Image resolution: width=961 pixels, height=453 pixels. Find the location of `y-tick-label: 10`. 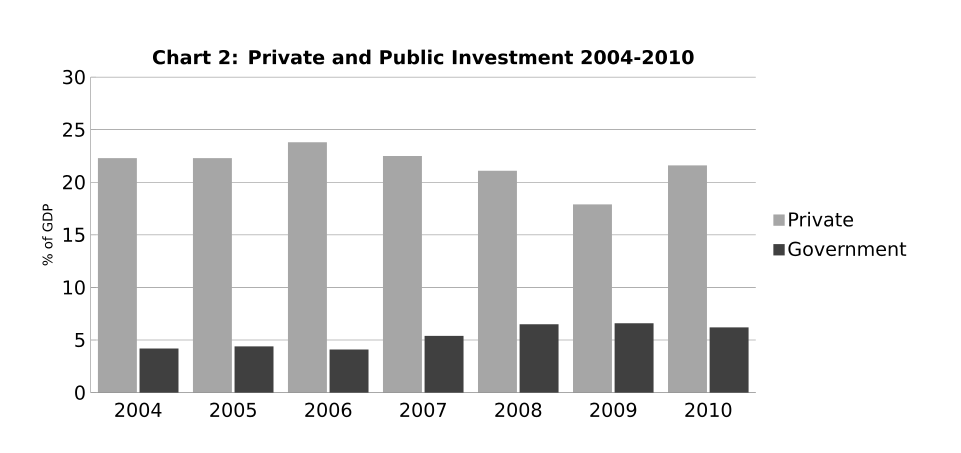

y-tick-label: 10 is located at coordinates (74, 287).